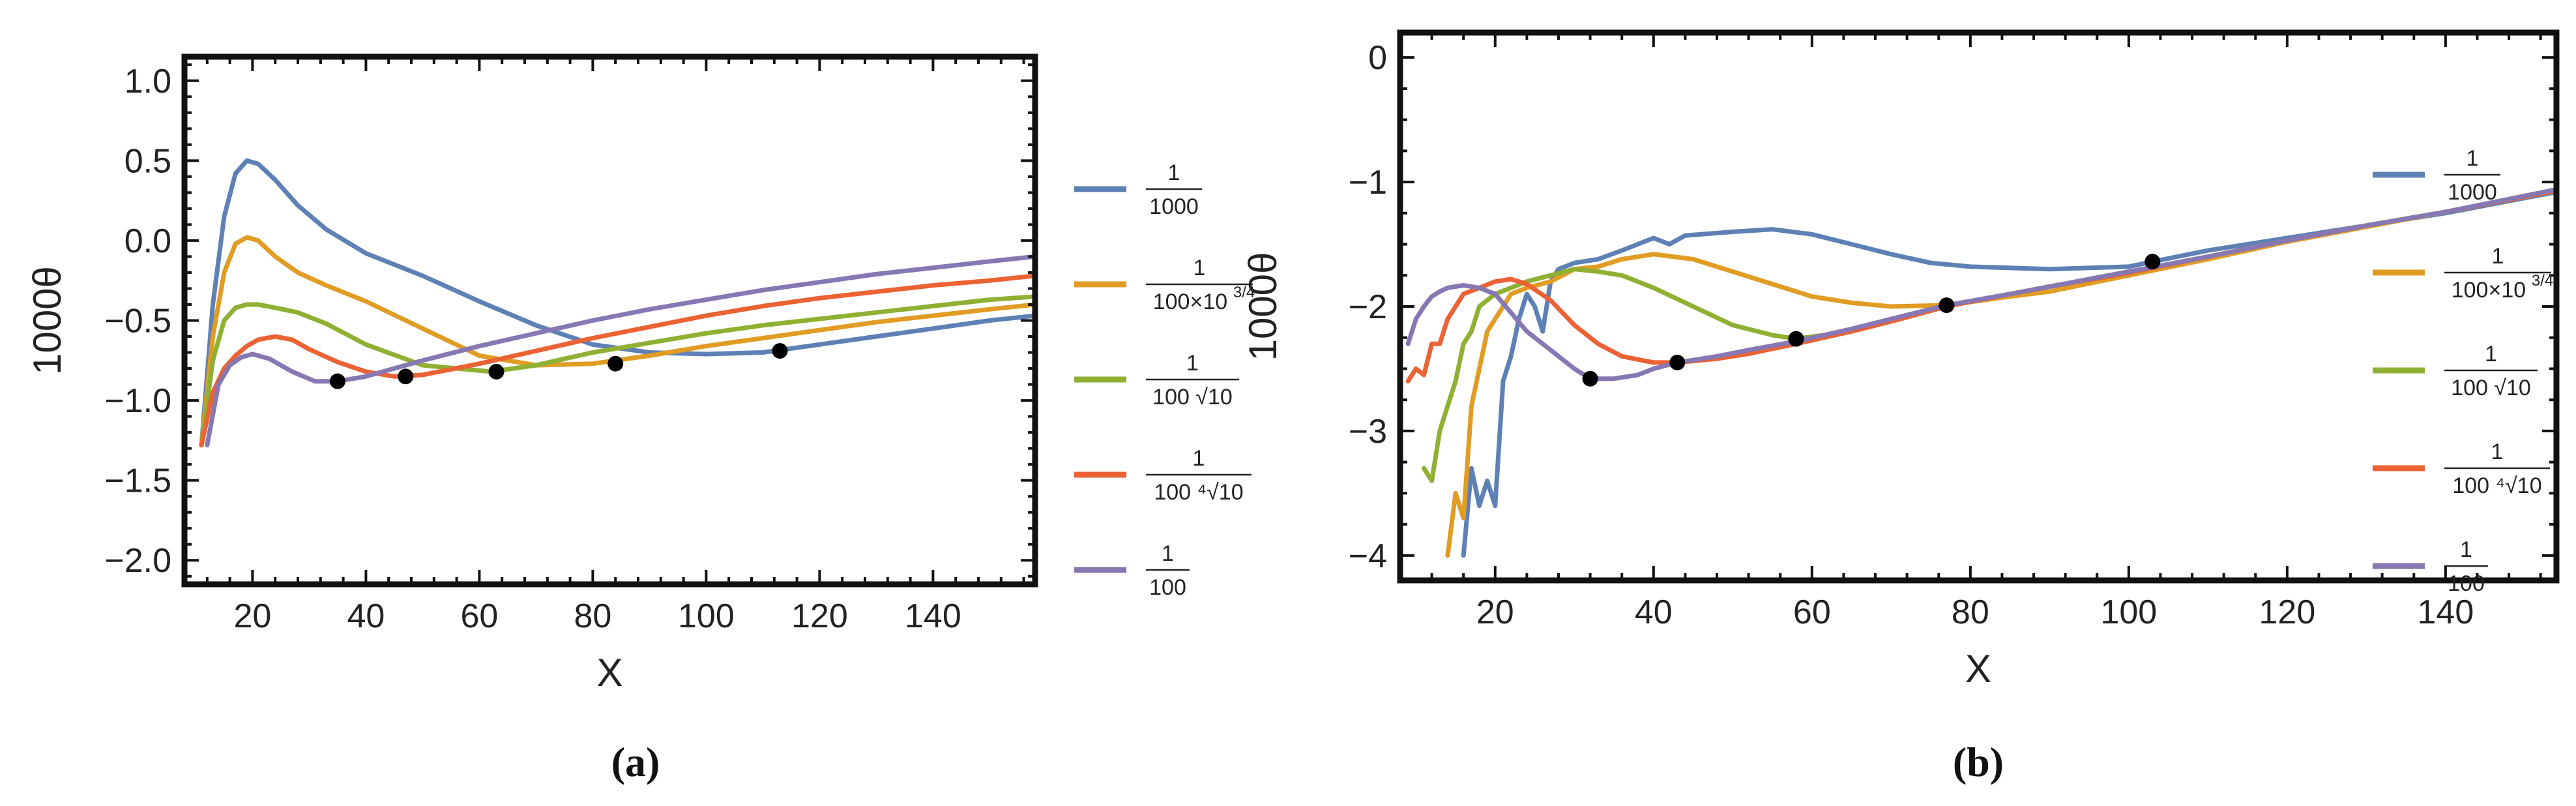 This screenshot has width=2576, height=806. What do you see at coordinates (1368, 307) in the screenshot?
I see `y-tick-label: −2` at bounding box center [1368, 307].